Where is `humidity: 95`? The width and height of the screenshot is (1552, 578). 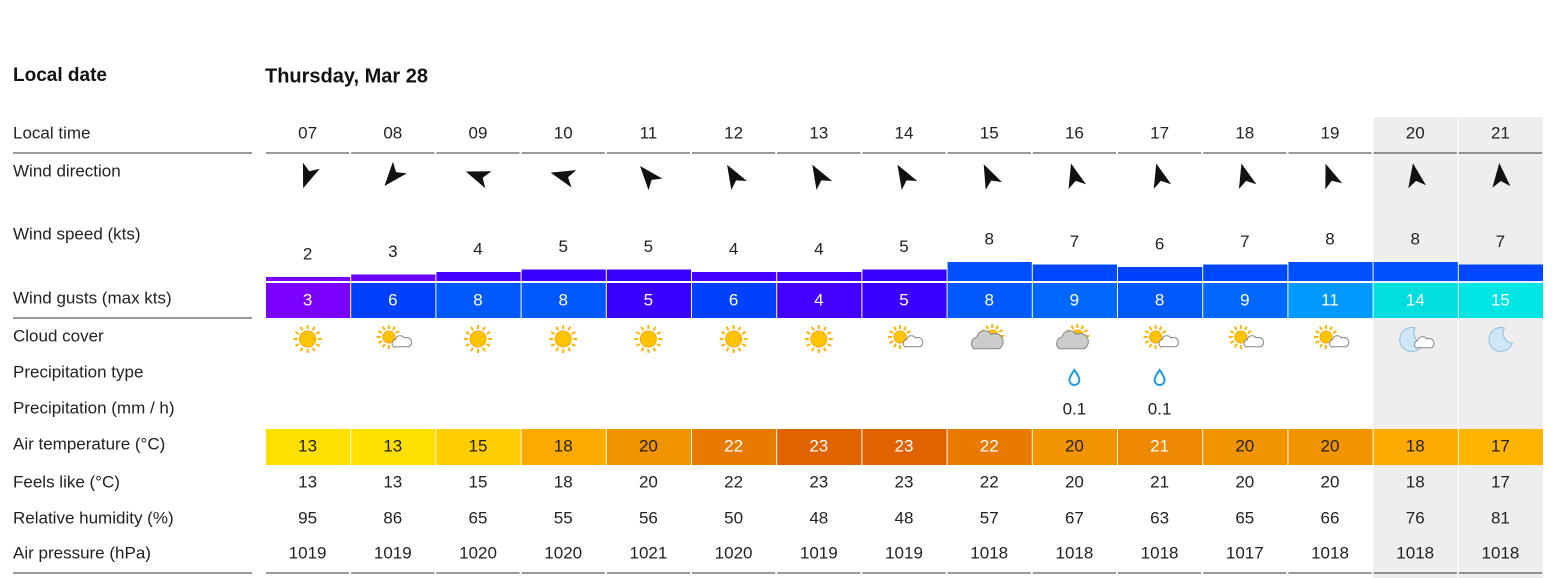 humidity: 95 is located at coordinates (307, 517).